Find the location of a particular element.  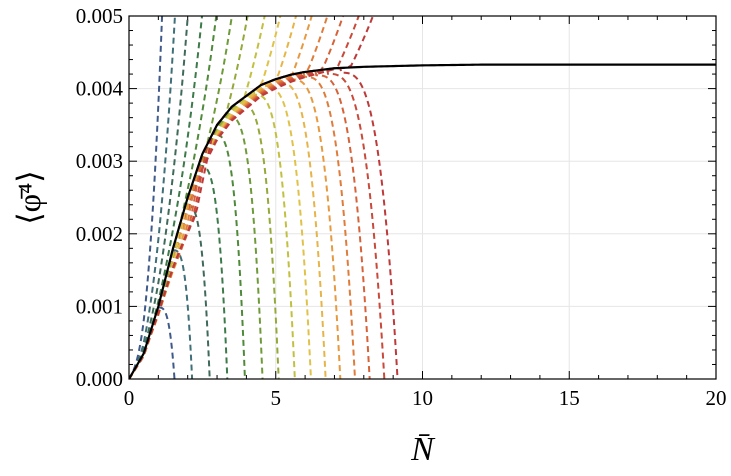

y-tick-label: 0.004 is located at coordinates (100, 89).